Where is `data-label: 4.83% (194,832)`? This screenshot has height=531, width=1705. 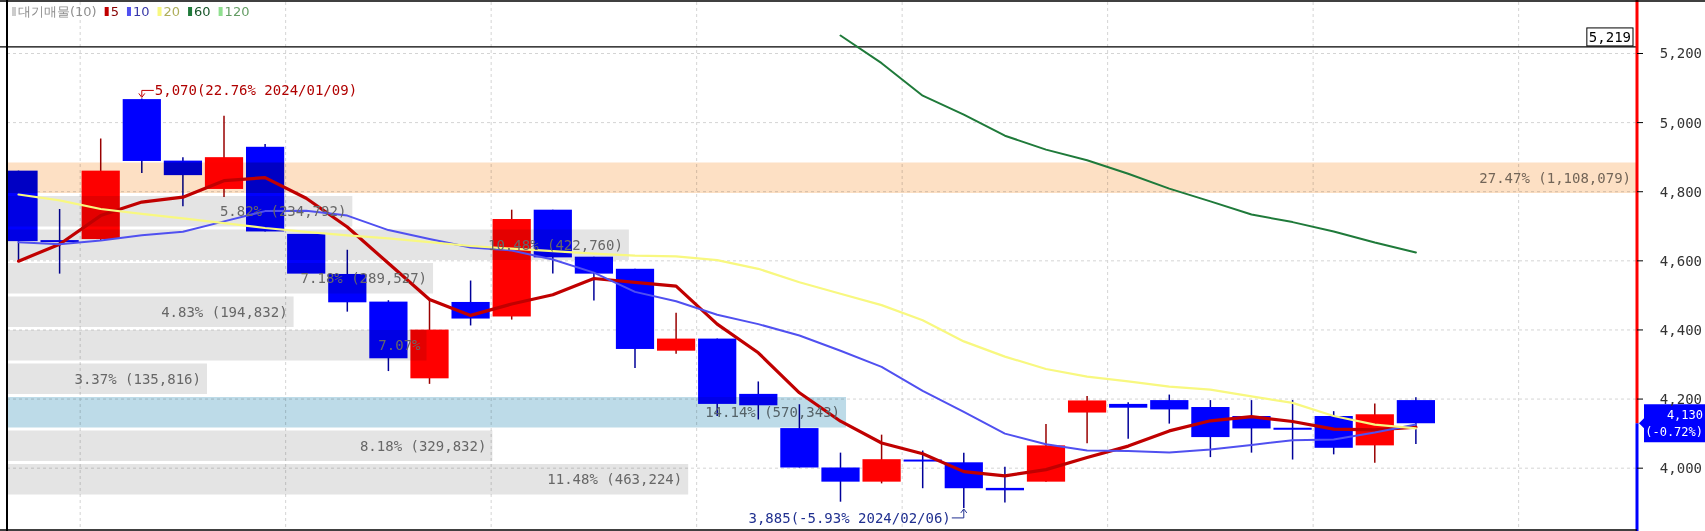
data-label: 4.83% (194,832) is located at coordinates (224, 311).